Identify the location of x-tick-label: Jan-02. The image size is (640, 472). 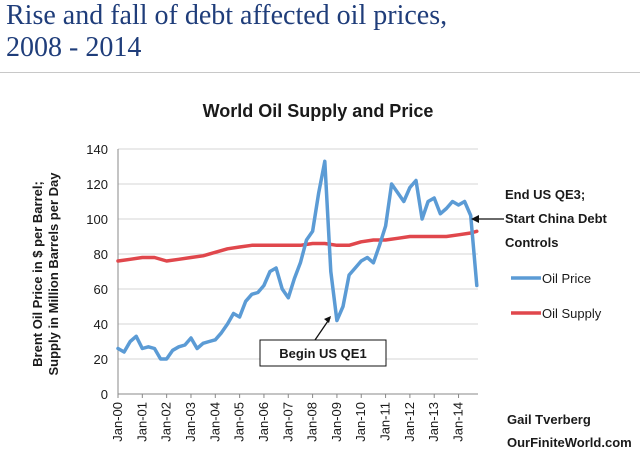
(166, 422).